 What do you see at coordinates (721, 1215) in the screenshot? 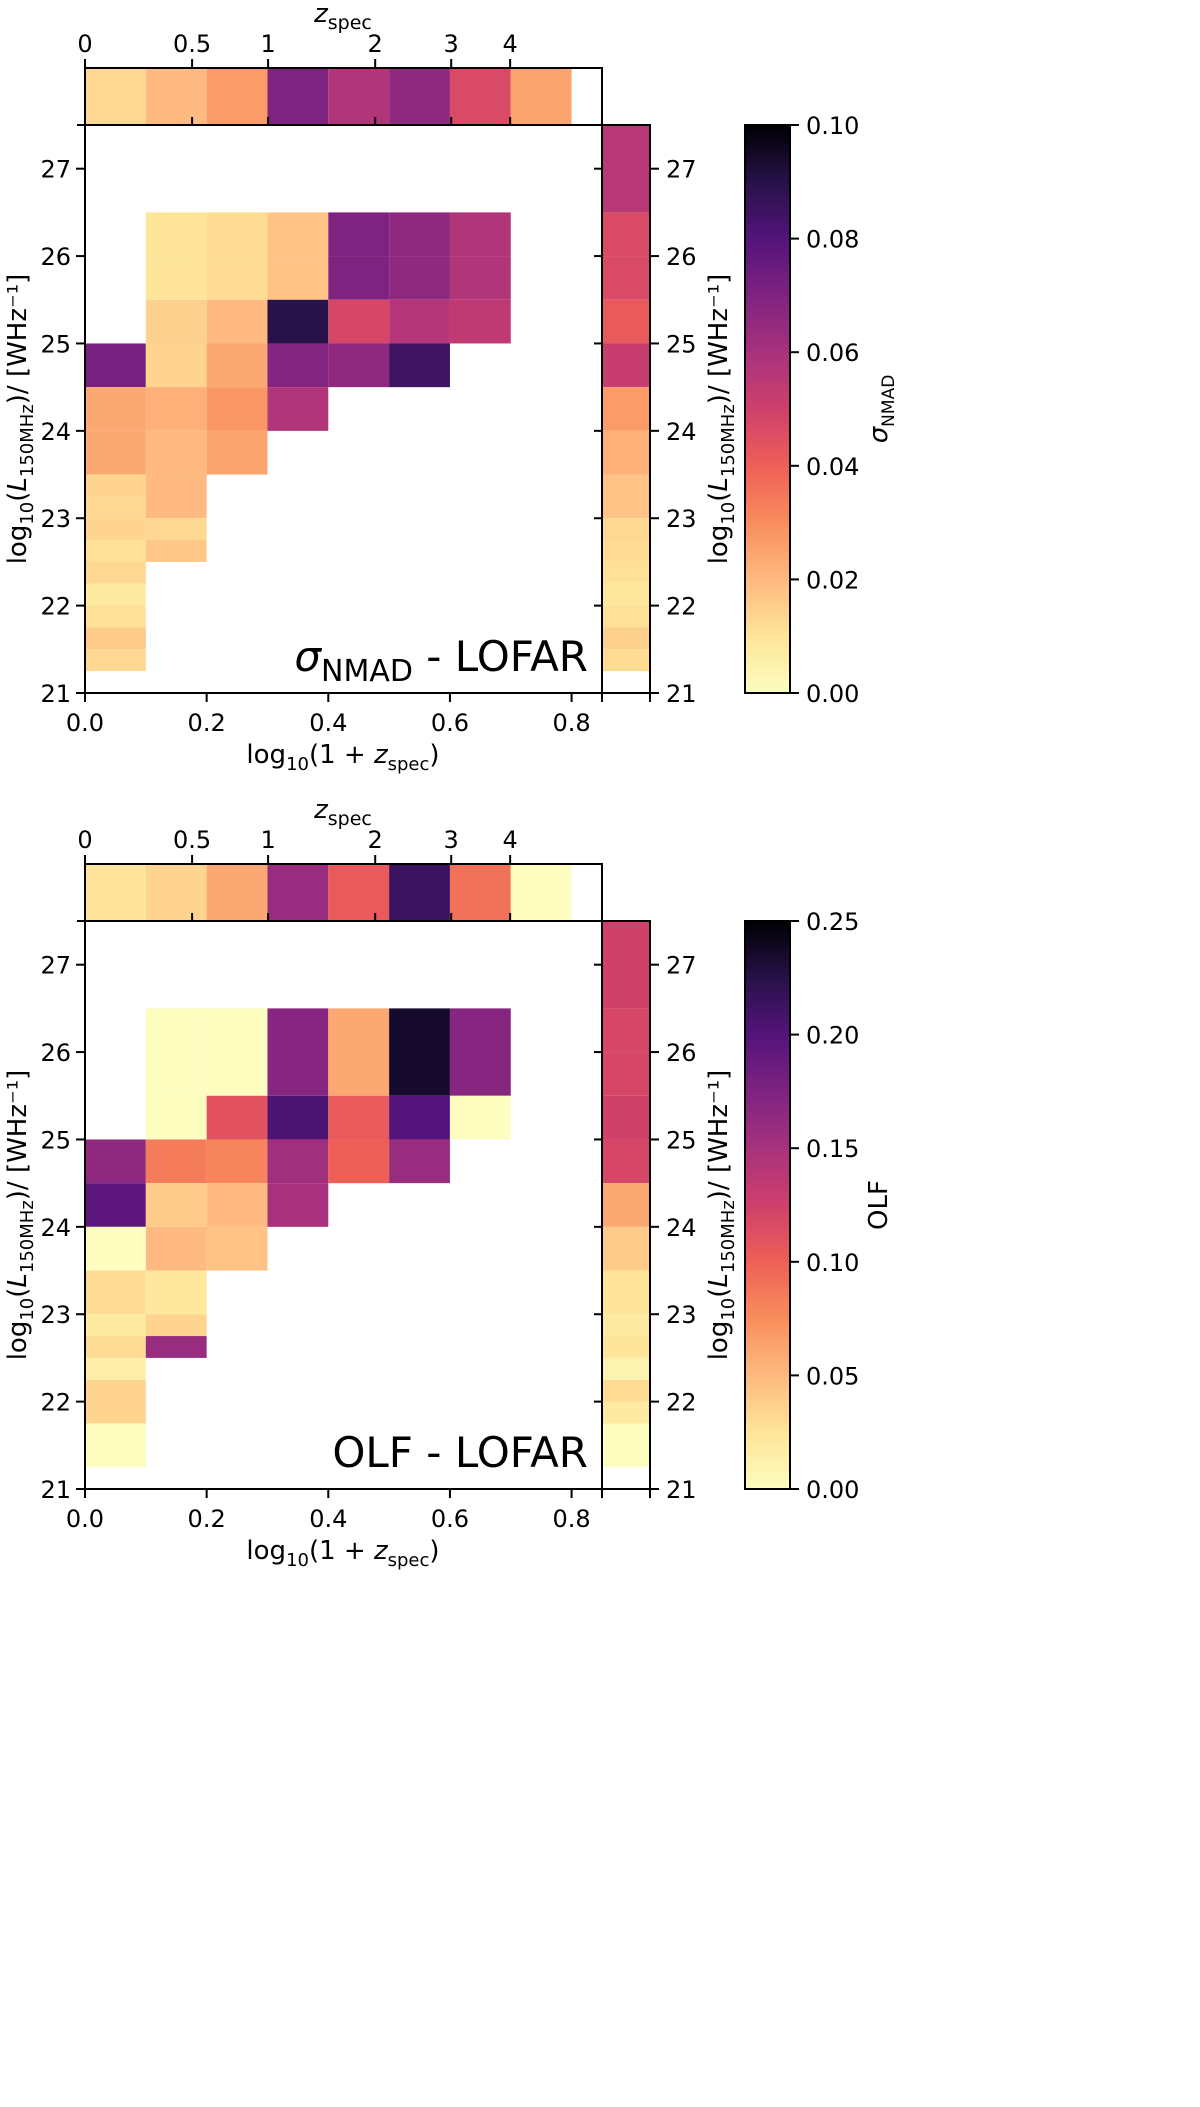
I see `y-axis-label-right: log10(L150MHz)/ [WHz⁻¹]` at bounding box center [721, 1215].